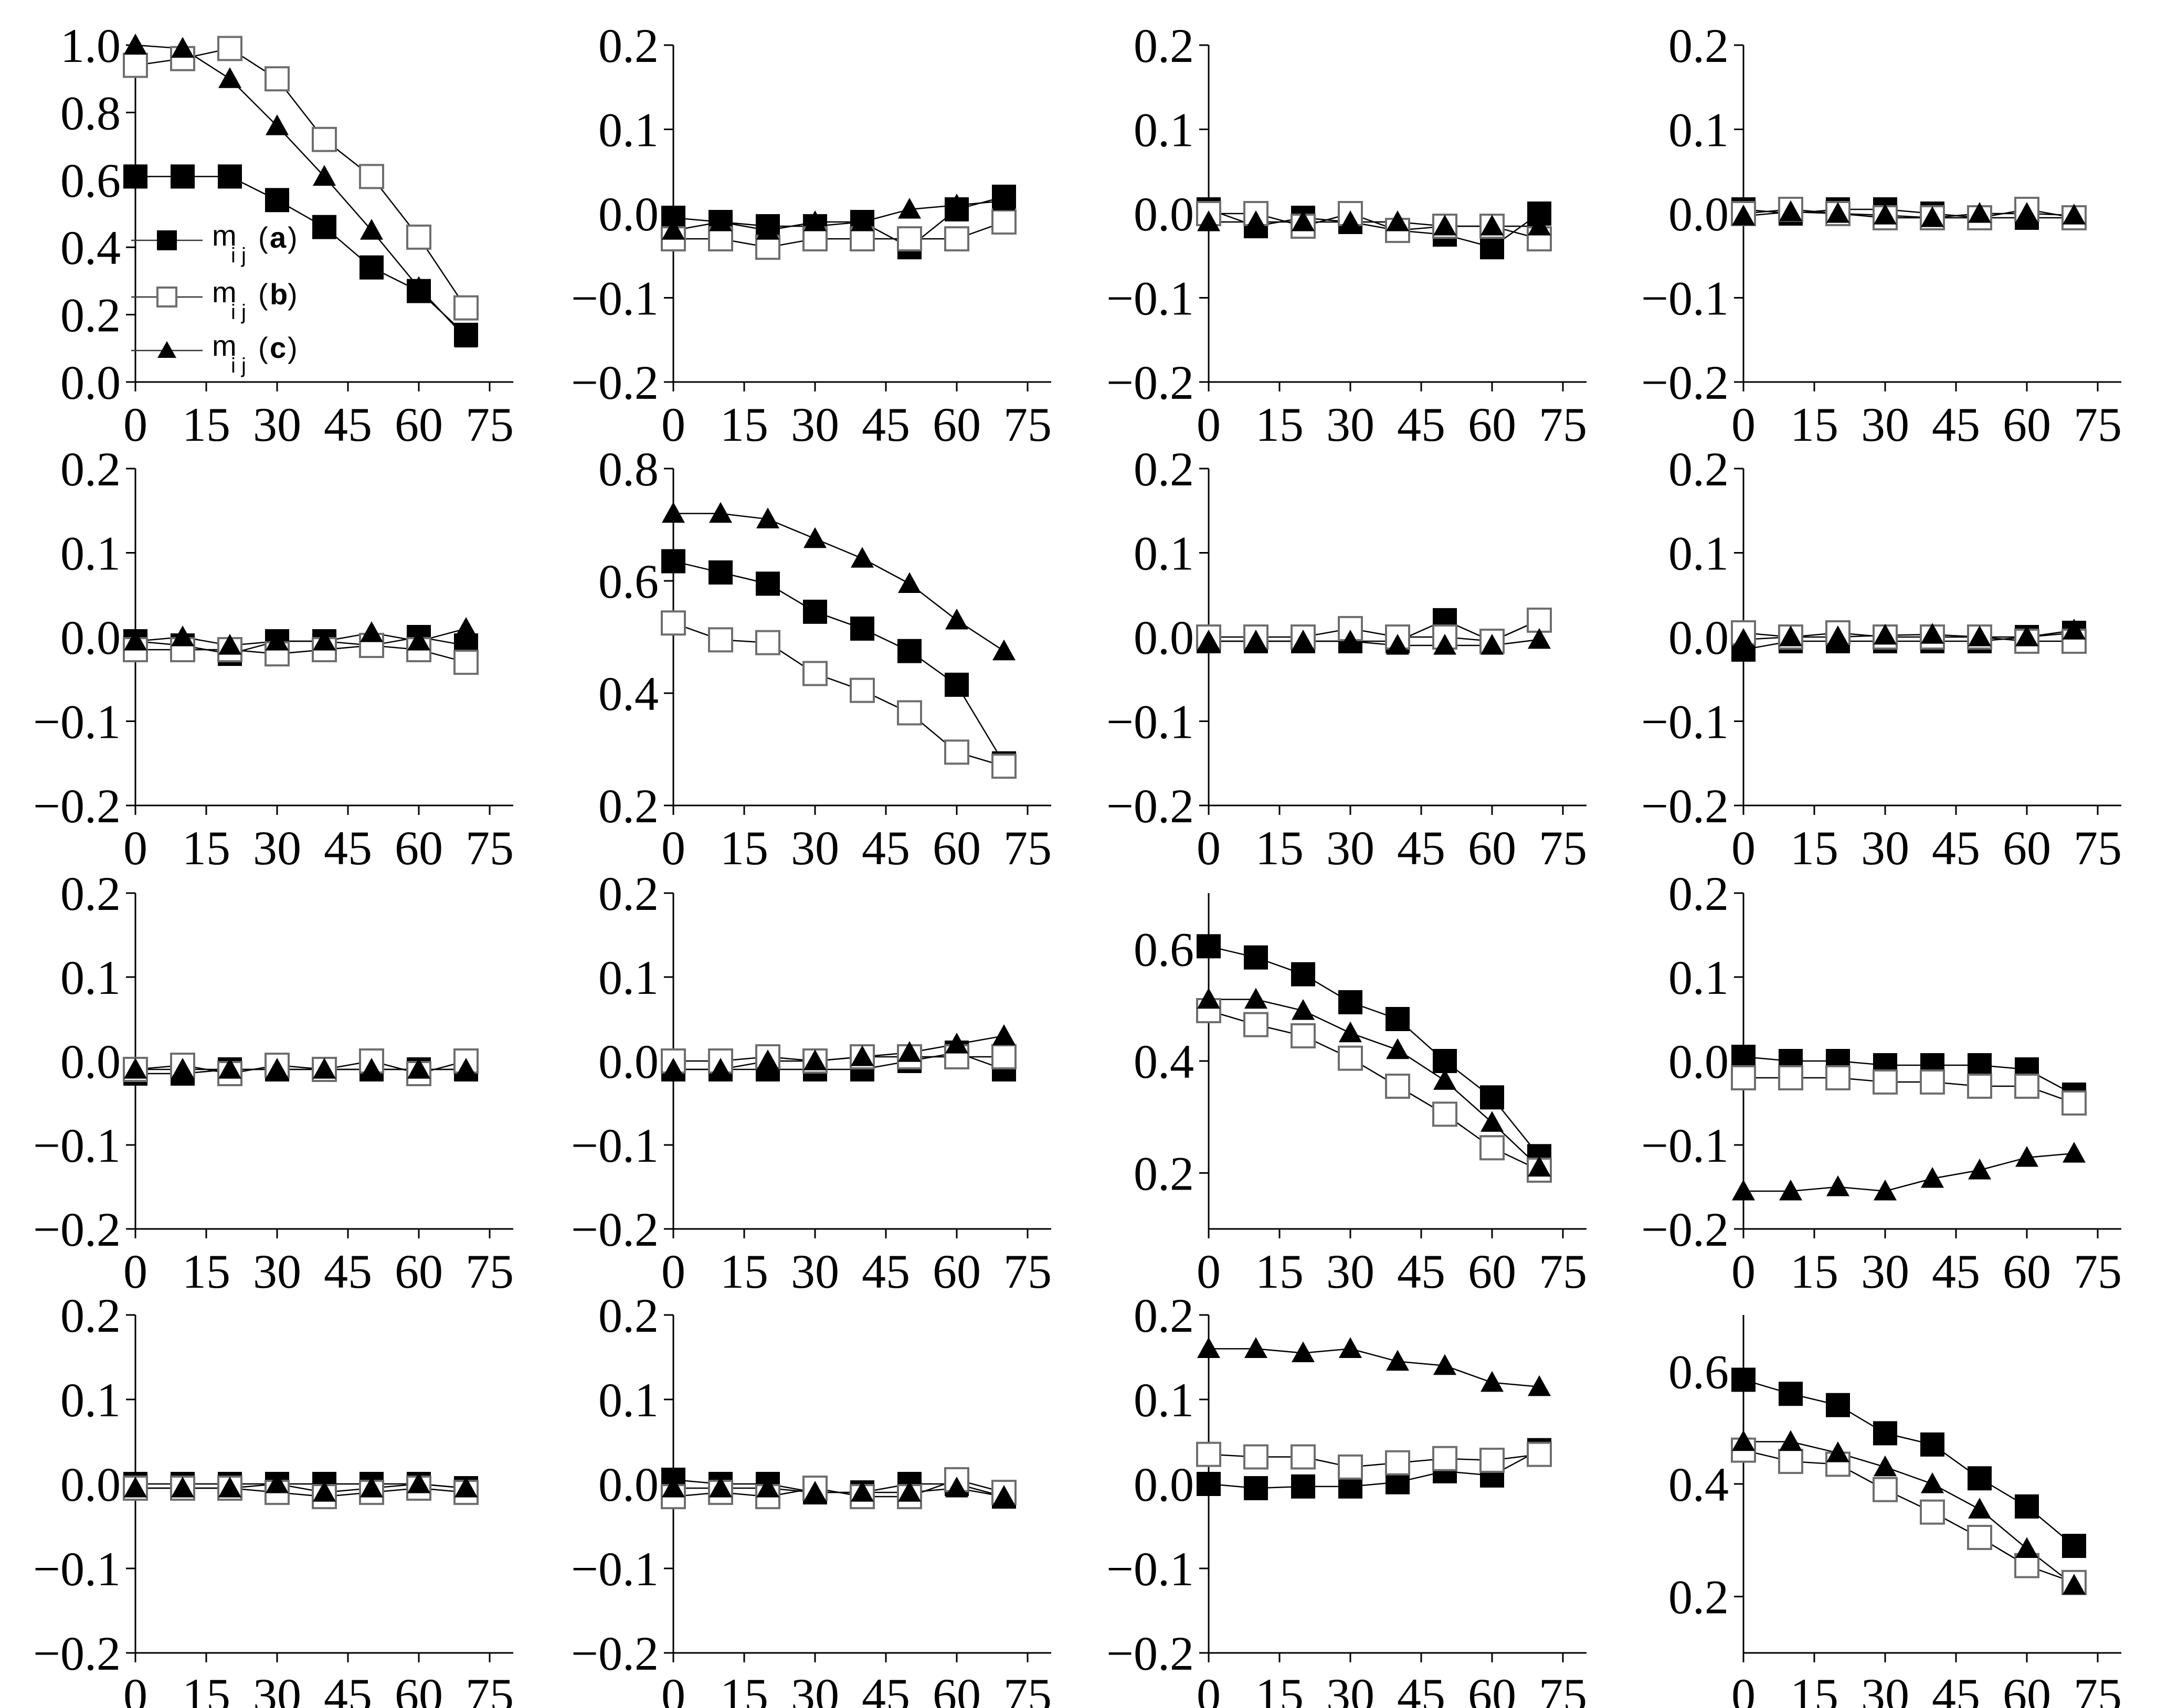 This screenshot has height=1708, width=2157. What do you see at coordinates (263, 238) in the screenshot?
I see `legend-label-open-paren: (` at bounding box center [263, 238].